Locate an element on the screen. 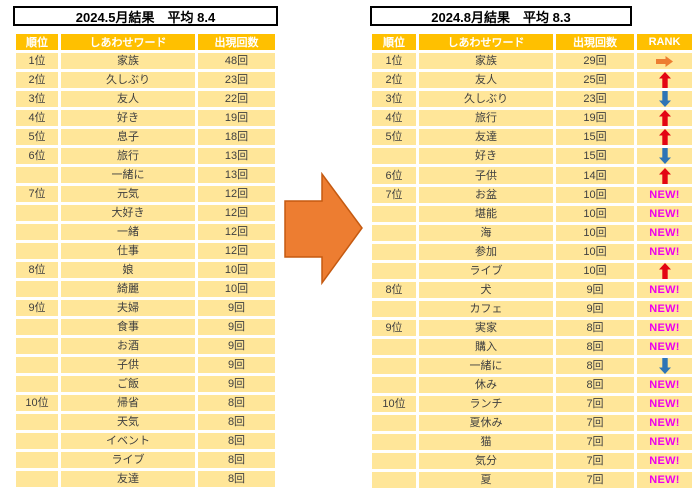  count-cell: 29回 is located at coordinates (595, 61).